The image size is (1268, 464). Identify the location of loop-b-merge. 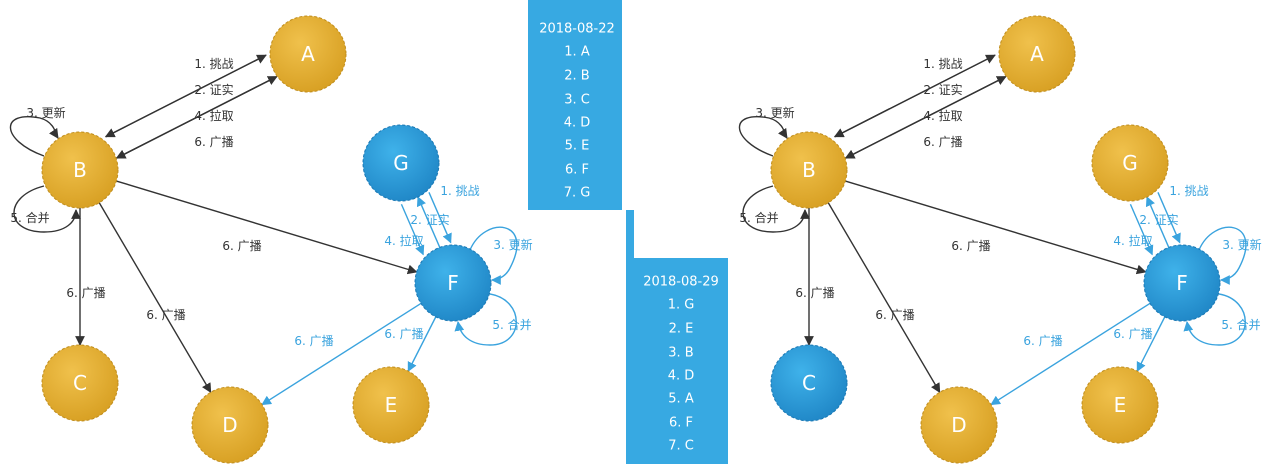
(776, 209).